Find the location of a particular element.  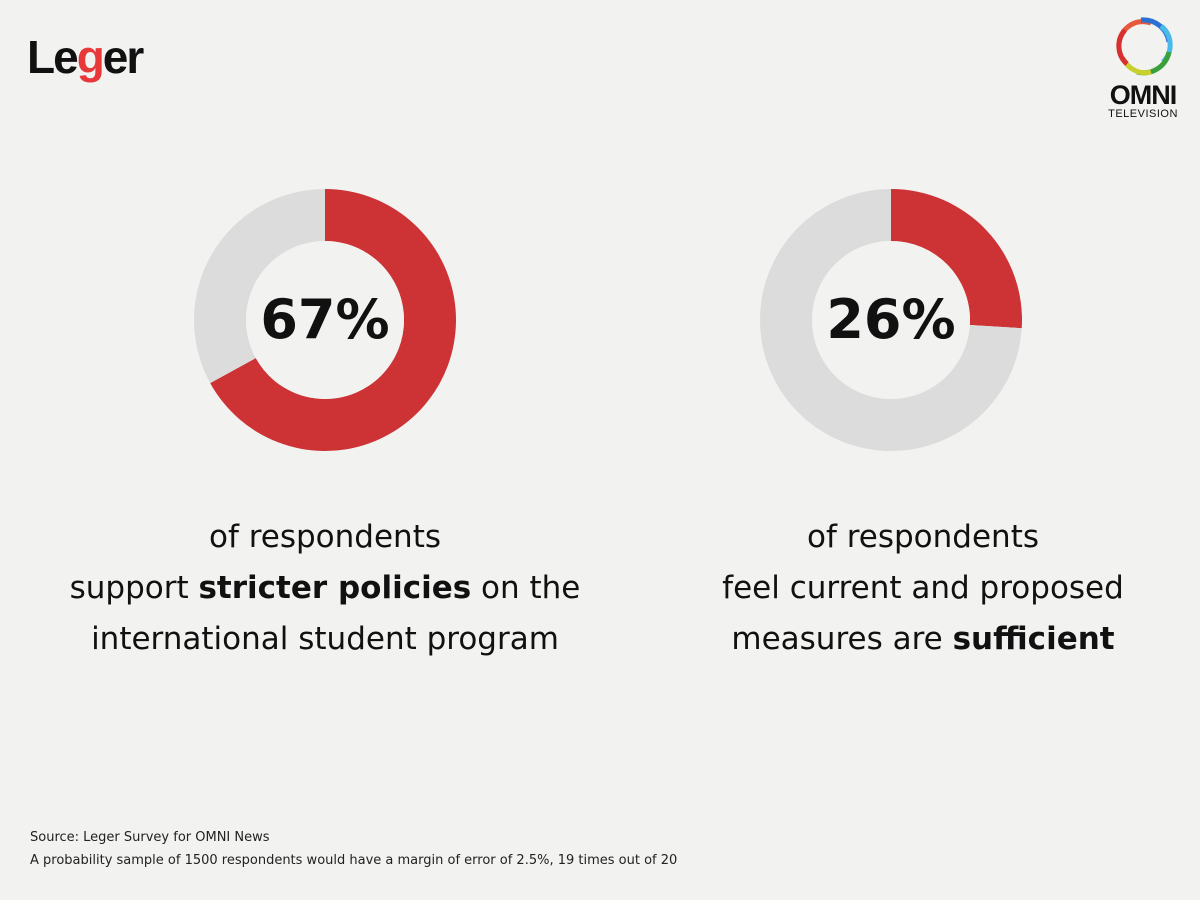

description-line: support stricter policies on the is located at coordinates (325, 588).